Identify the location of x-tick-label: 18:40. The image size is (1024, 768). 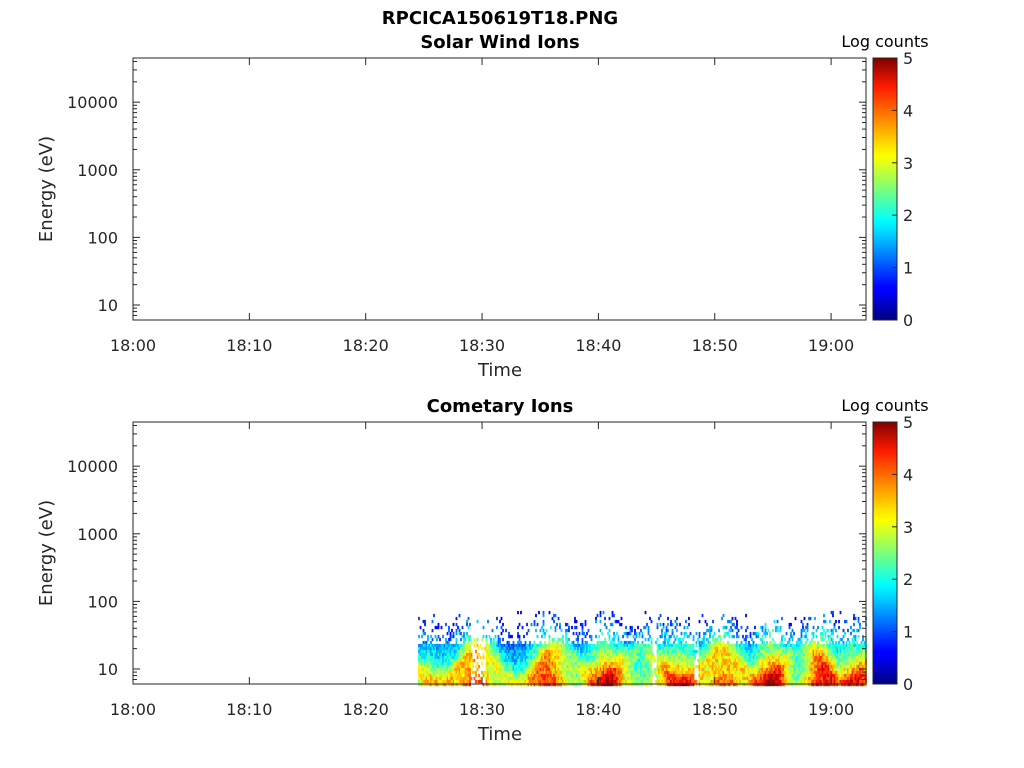
(598, 345).